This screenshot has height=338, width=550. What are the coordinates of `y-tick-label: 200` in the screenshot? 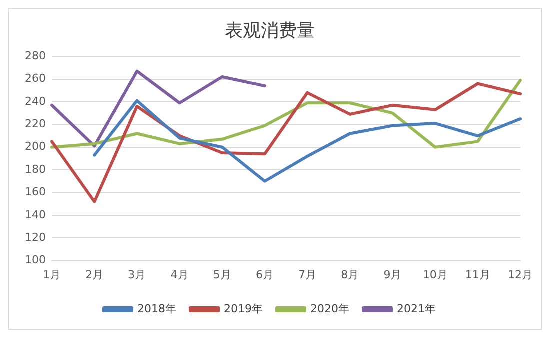 It's located at (35, 147).